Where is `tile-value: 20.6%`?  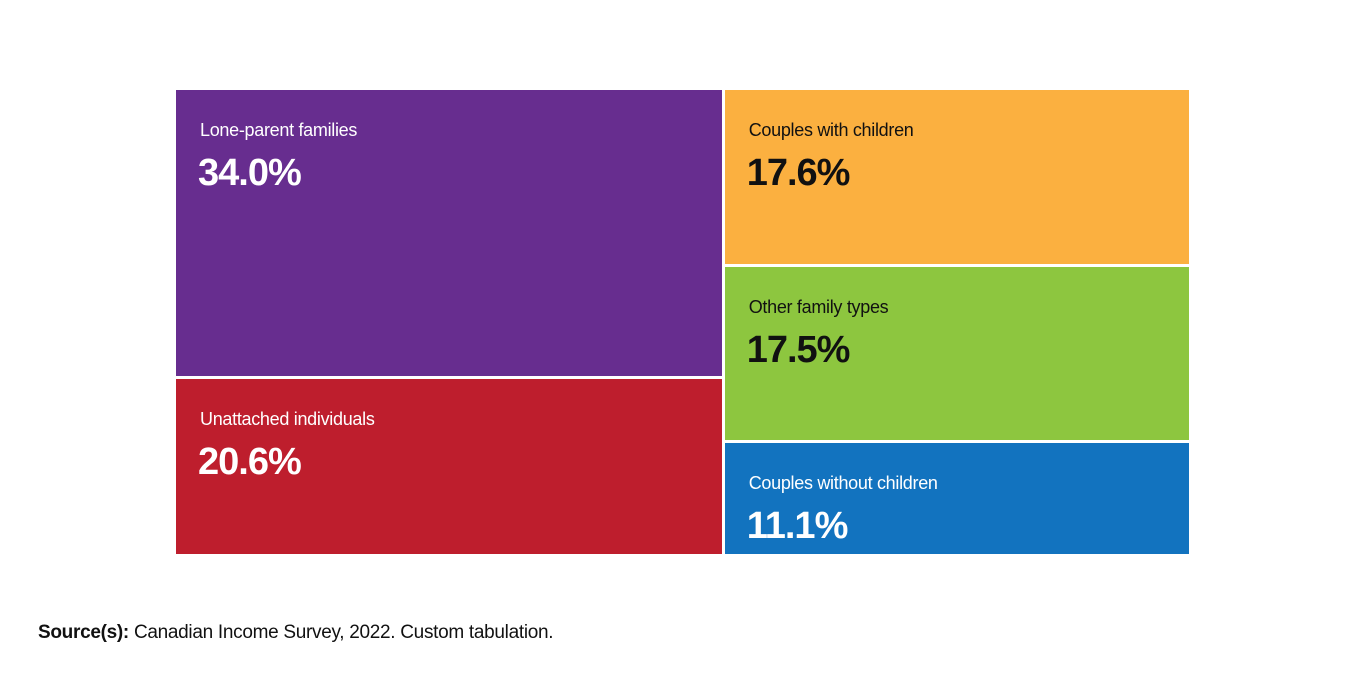 tile-value: 20.6% is located at coordinates (250, 461).